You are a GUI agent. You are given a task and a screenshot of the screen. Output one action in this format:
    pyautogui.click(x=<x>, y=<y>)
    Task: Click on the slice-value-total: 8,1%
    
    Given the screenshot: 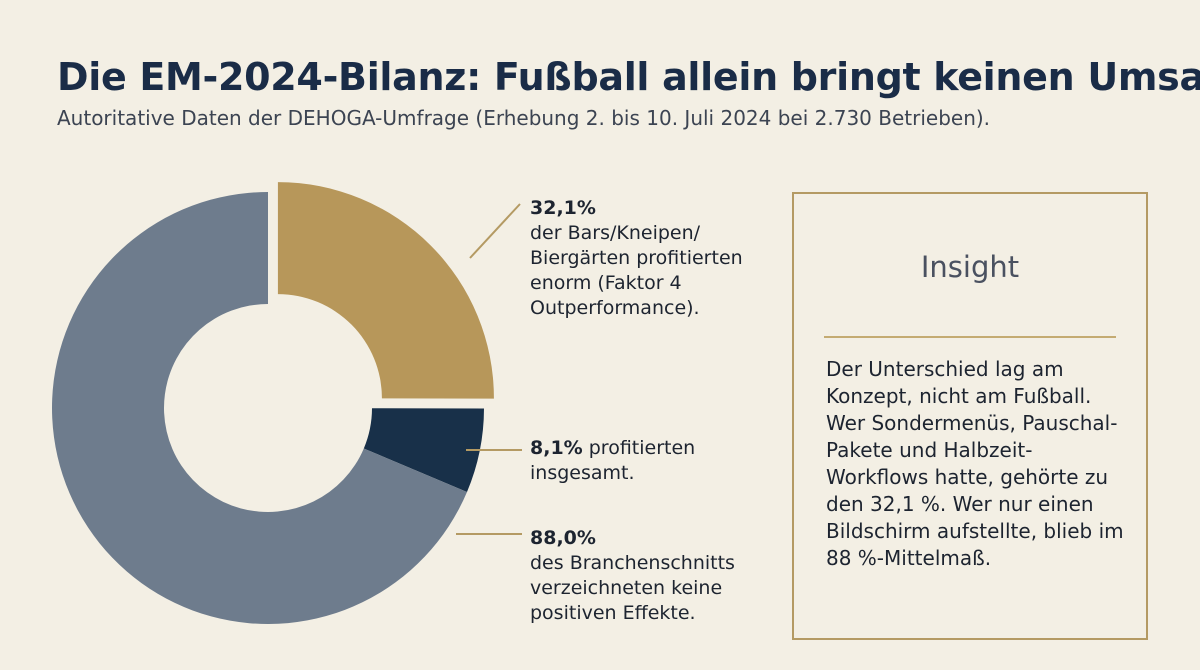 What is the action you would take?
    pyautogui.click(x=556, y=448)
    